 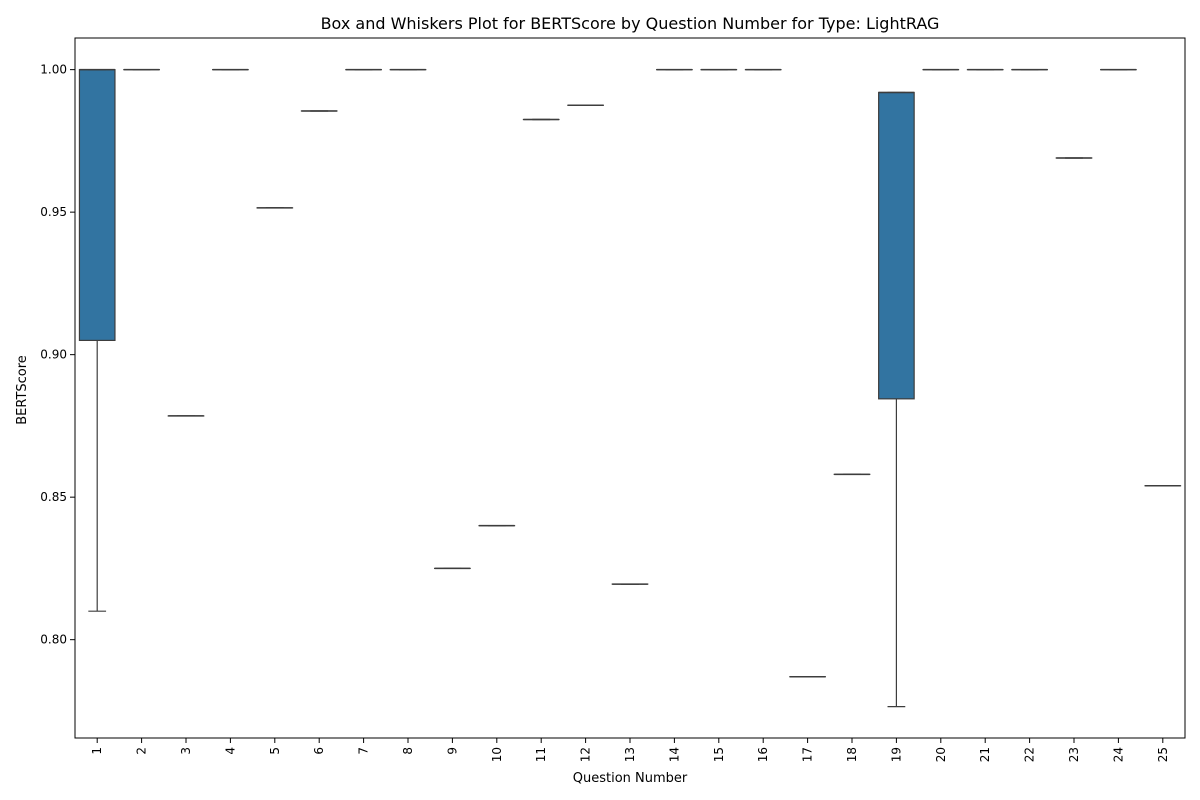 What do you see at coordinates (97, 751) in the screenshot?
I see `x-tick-label: 1` at bounding box center [97, 751].